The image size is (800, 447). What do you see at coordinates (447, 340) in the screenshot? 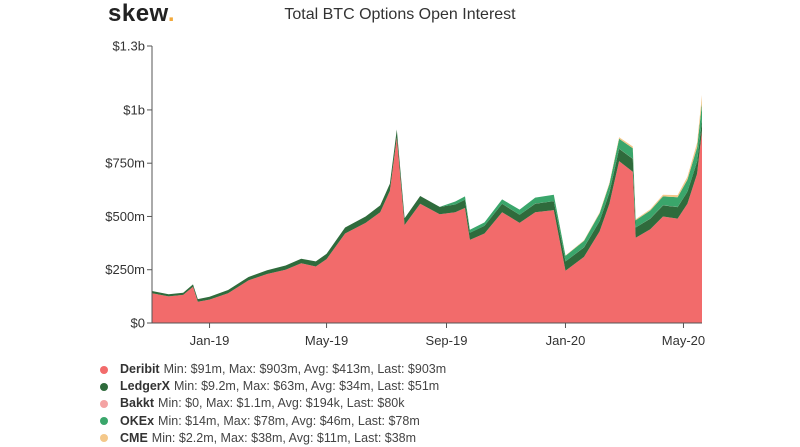
I see `x-tick-label: Sep-19` at bounding box center [447, 340].